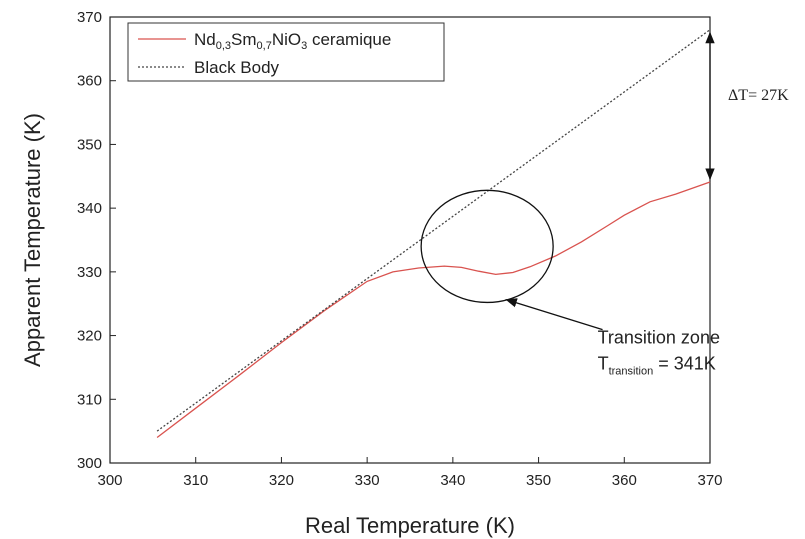 This screenshot has height=539, width=805. Describe the element at coordinates (487, 246) in the screenshot. I see `transition-zone-ellipse` at that location.